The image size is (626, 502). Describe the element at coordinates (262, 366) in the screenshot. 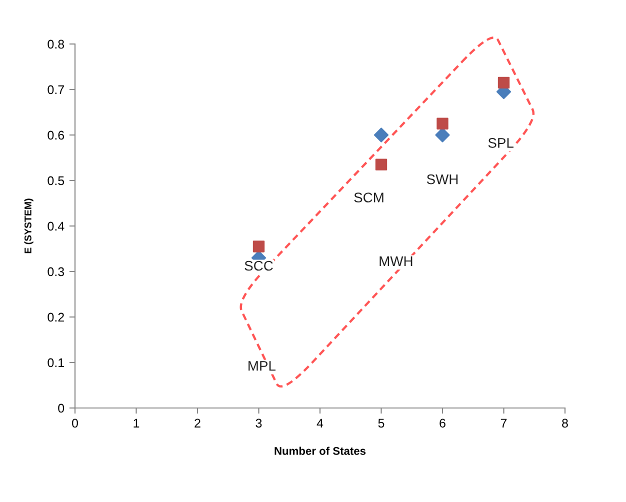

I see `annotation: MPL` at that location.